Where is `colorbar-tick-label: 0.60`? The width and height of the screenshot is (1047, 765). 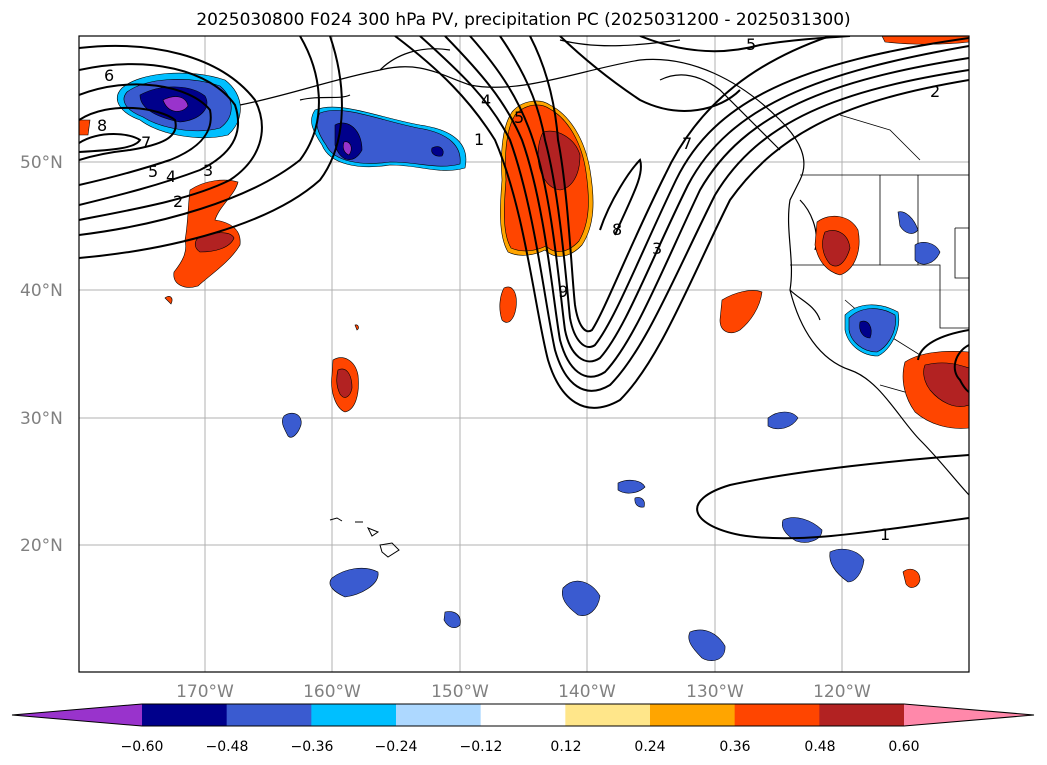 colorbar-tick-label: 0.60 is located at coordinates (903, 747).